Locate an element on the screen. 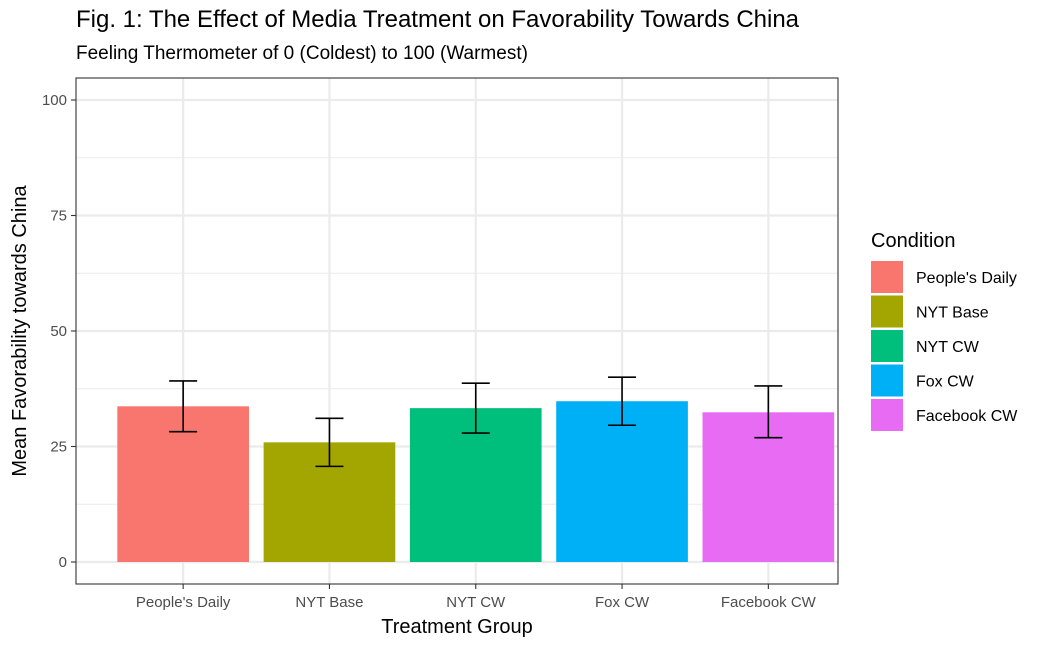 This screenshot has width=1050, height=648. error-bars is located at coordinates (476, 422).